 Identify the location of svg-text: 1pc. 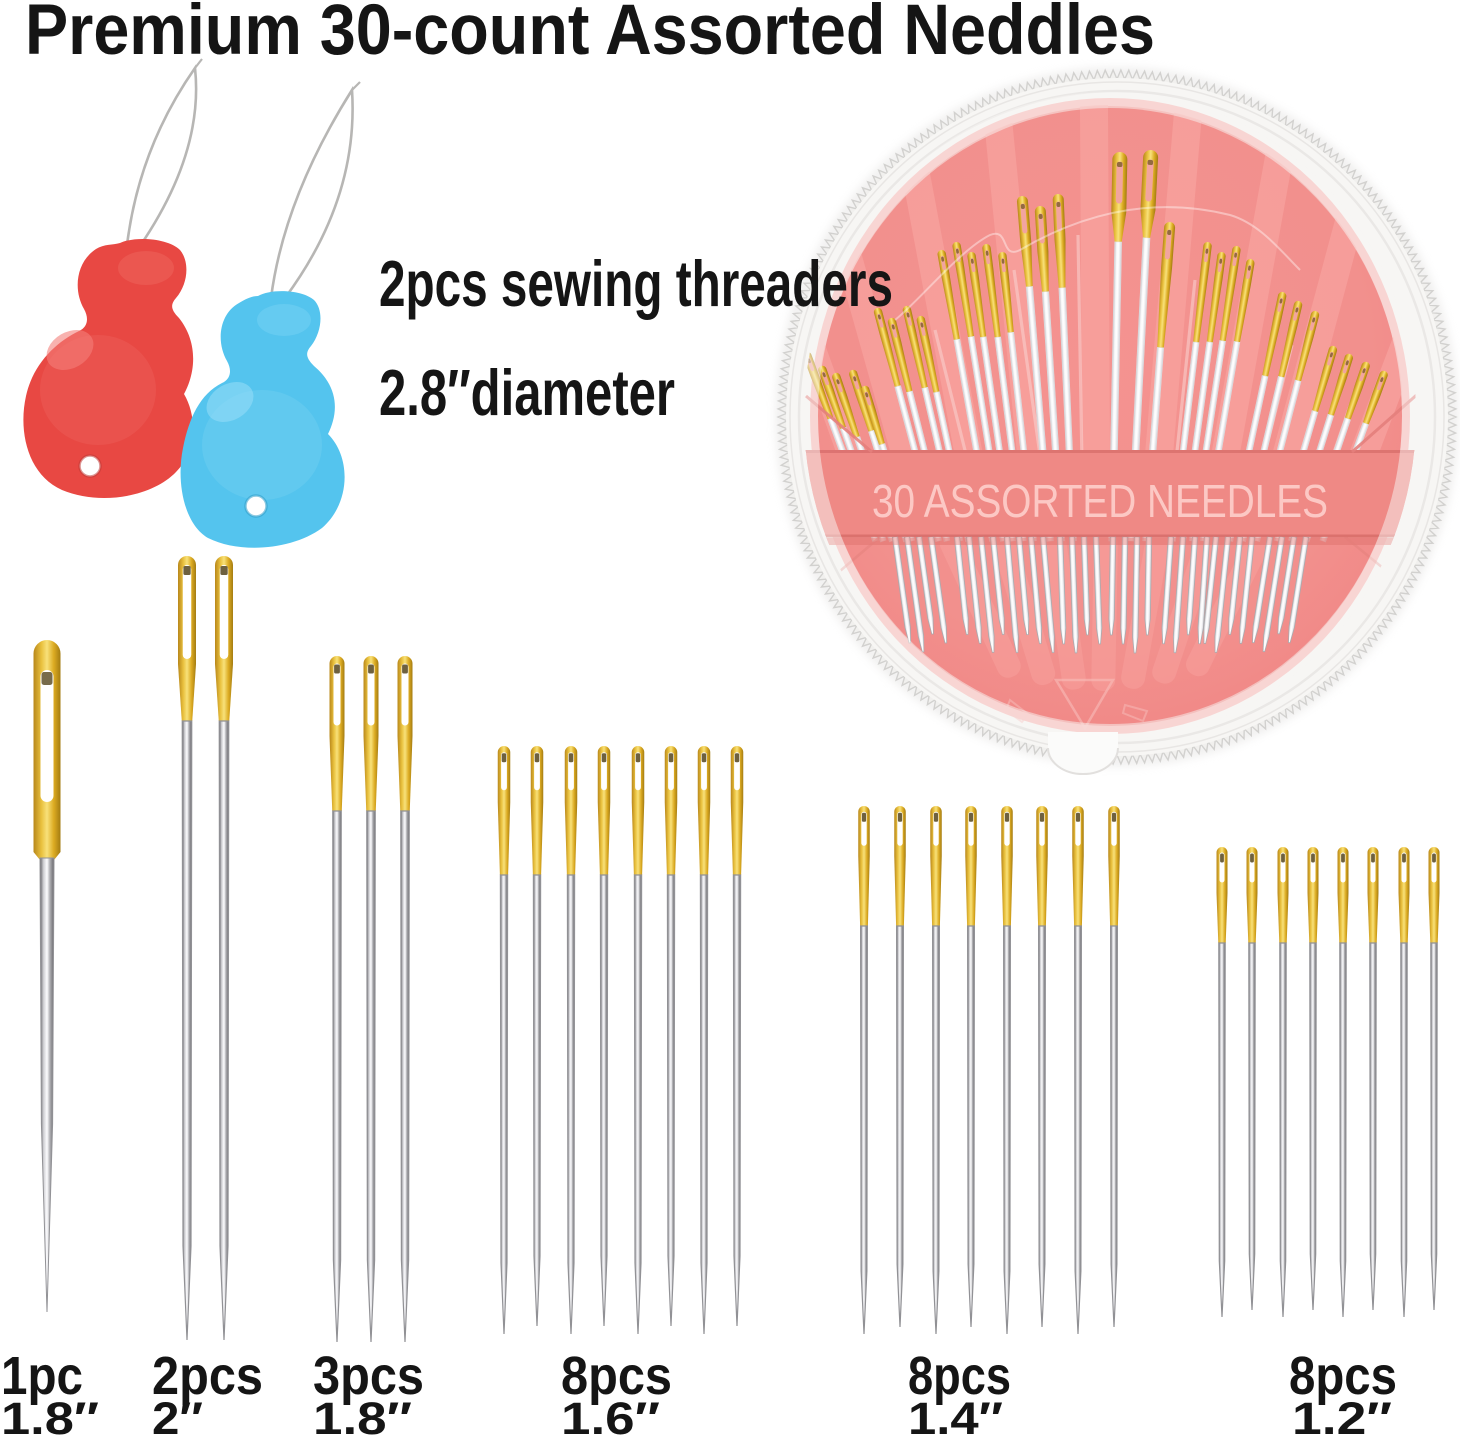
(42, 1376).